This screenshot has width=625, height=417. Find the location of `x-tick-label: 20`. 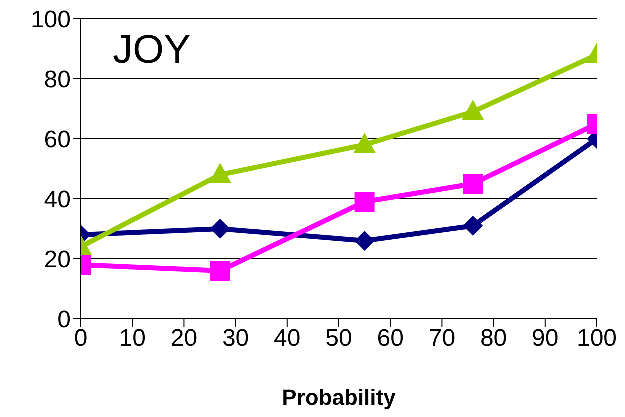

x-tick-label: 20 is located at coordinates (184, 338).